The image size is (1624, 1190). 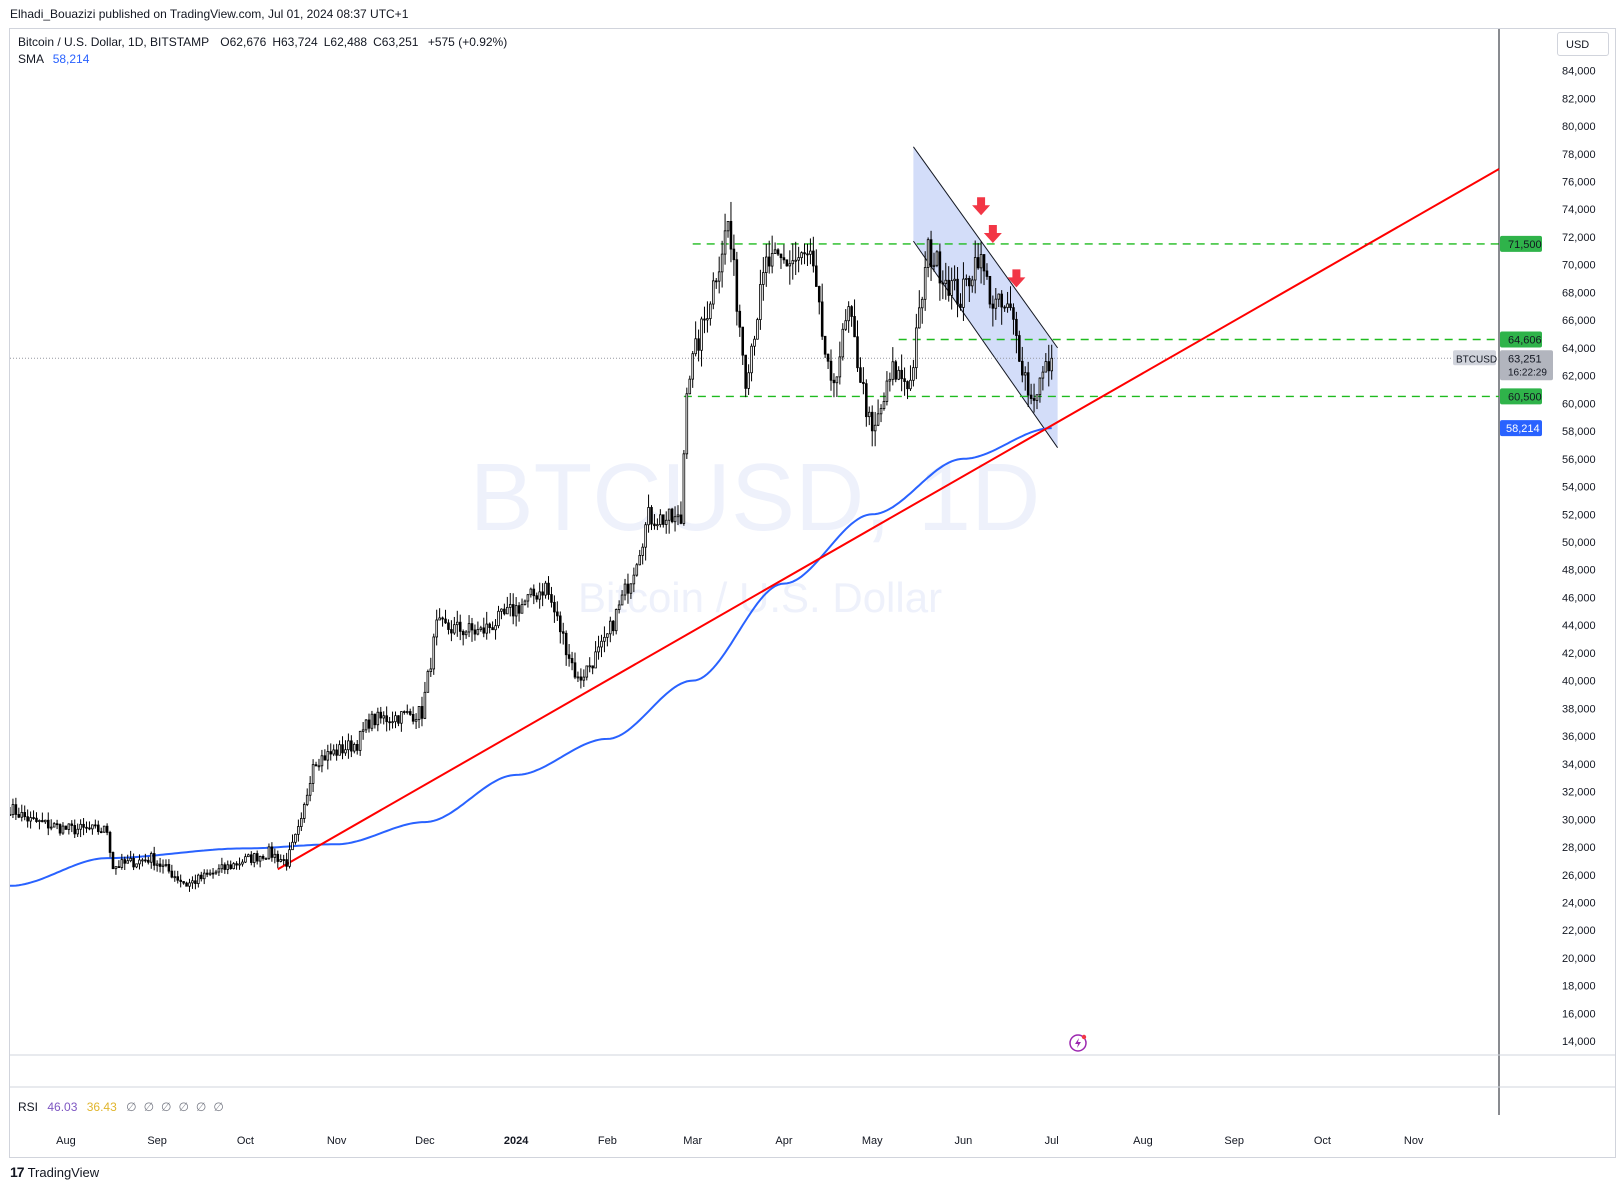 I want to click on rsi-label: RSI, so click(x=28, y=1107).